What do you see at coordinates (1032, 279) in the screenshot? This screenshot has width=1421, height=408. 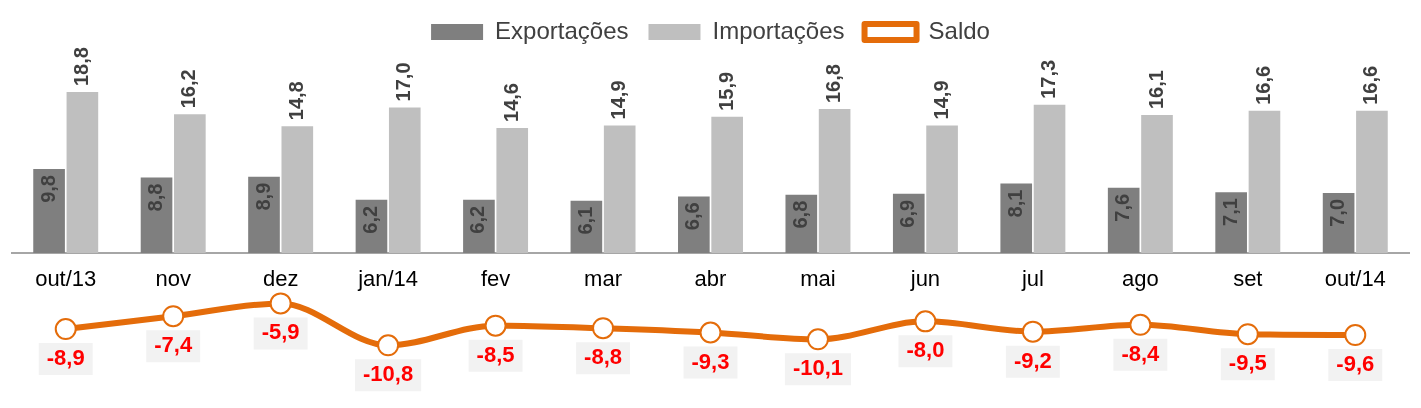 I see `x-tick-label: jul` at bounding box center [1032, 279].